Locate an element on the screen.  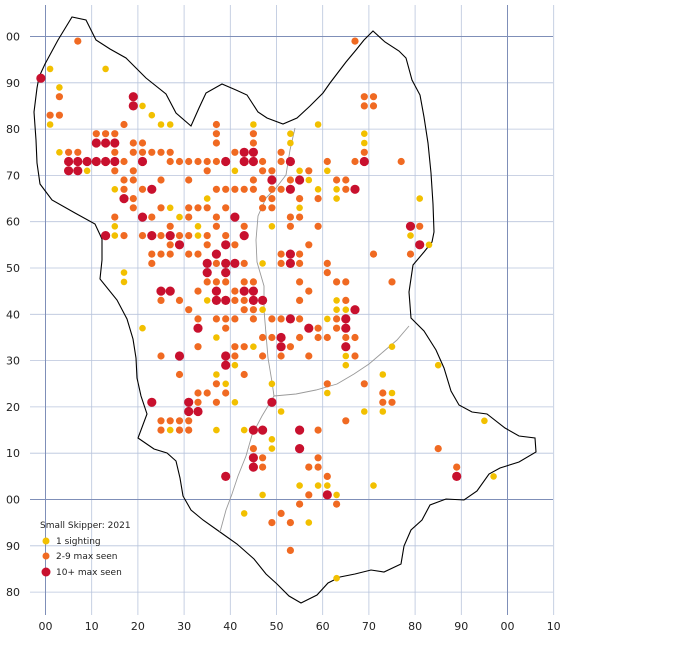
y-tick-label: 10 is located at coordinates (13, 453).